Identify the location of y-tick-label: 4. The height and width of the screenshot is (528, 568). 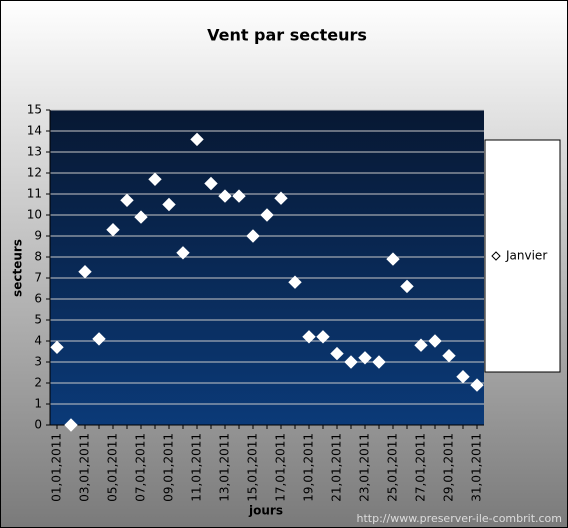
(38, 341).